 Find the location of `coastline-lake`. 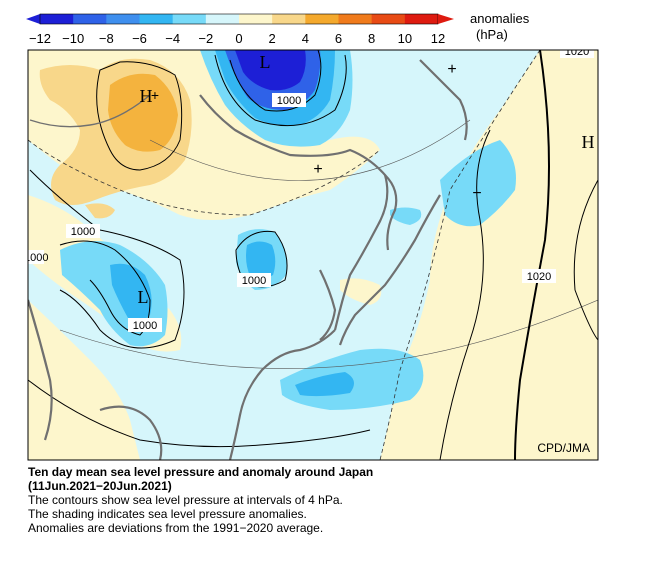

coastline-lake is located at coordinates (90, 111).